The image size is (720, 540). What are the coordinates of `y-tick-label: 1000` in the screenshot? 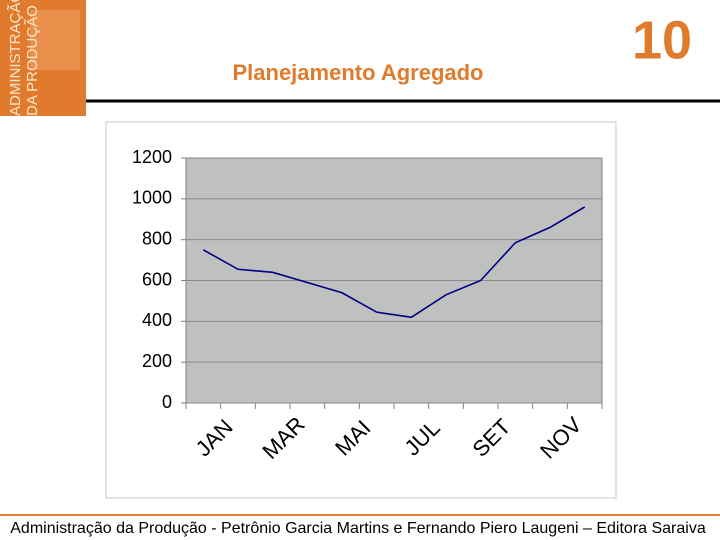 It's located at (152, 198).